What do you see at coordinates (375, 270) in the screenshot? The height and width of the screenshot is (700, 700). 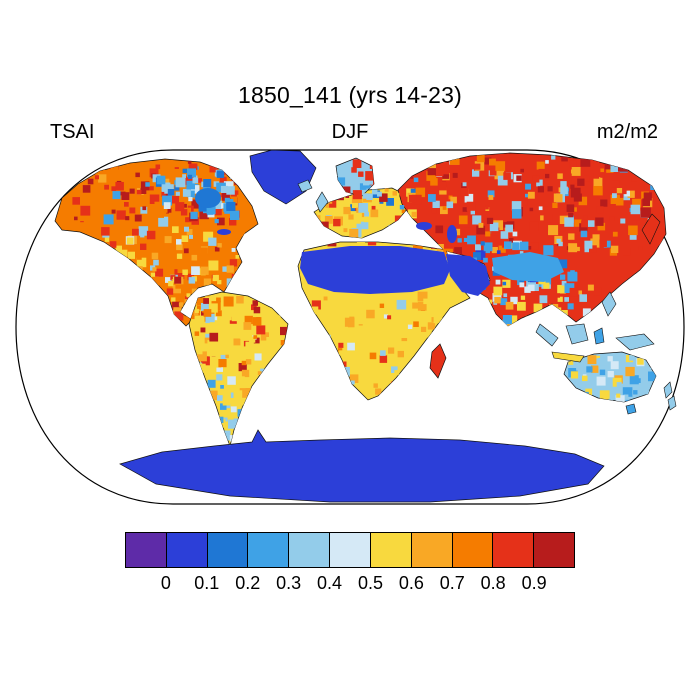 I see `sahara-region` at bounding box center [375, 270].